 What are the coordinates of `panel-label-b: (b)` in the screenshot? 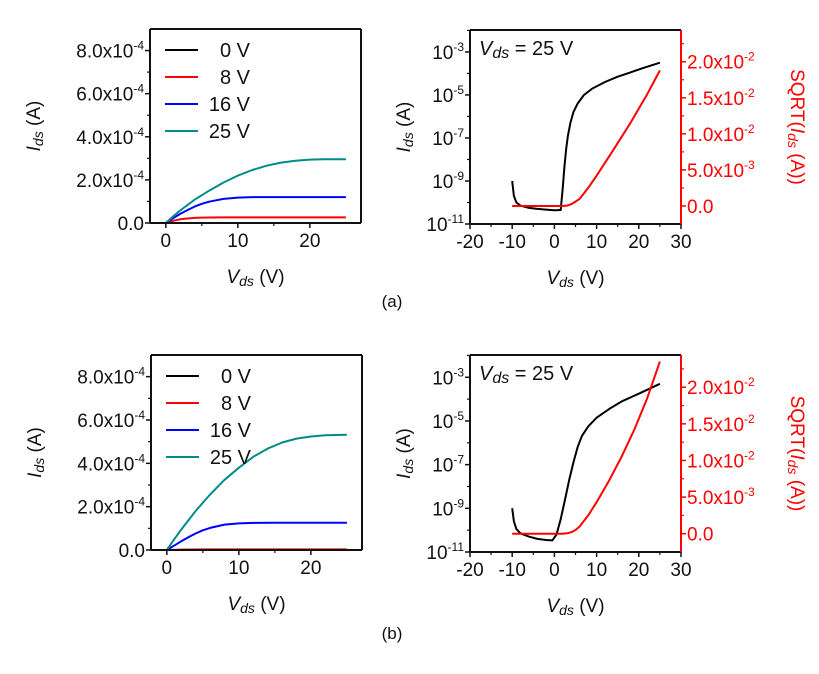 It's located at (392, 633).